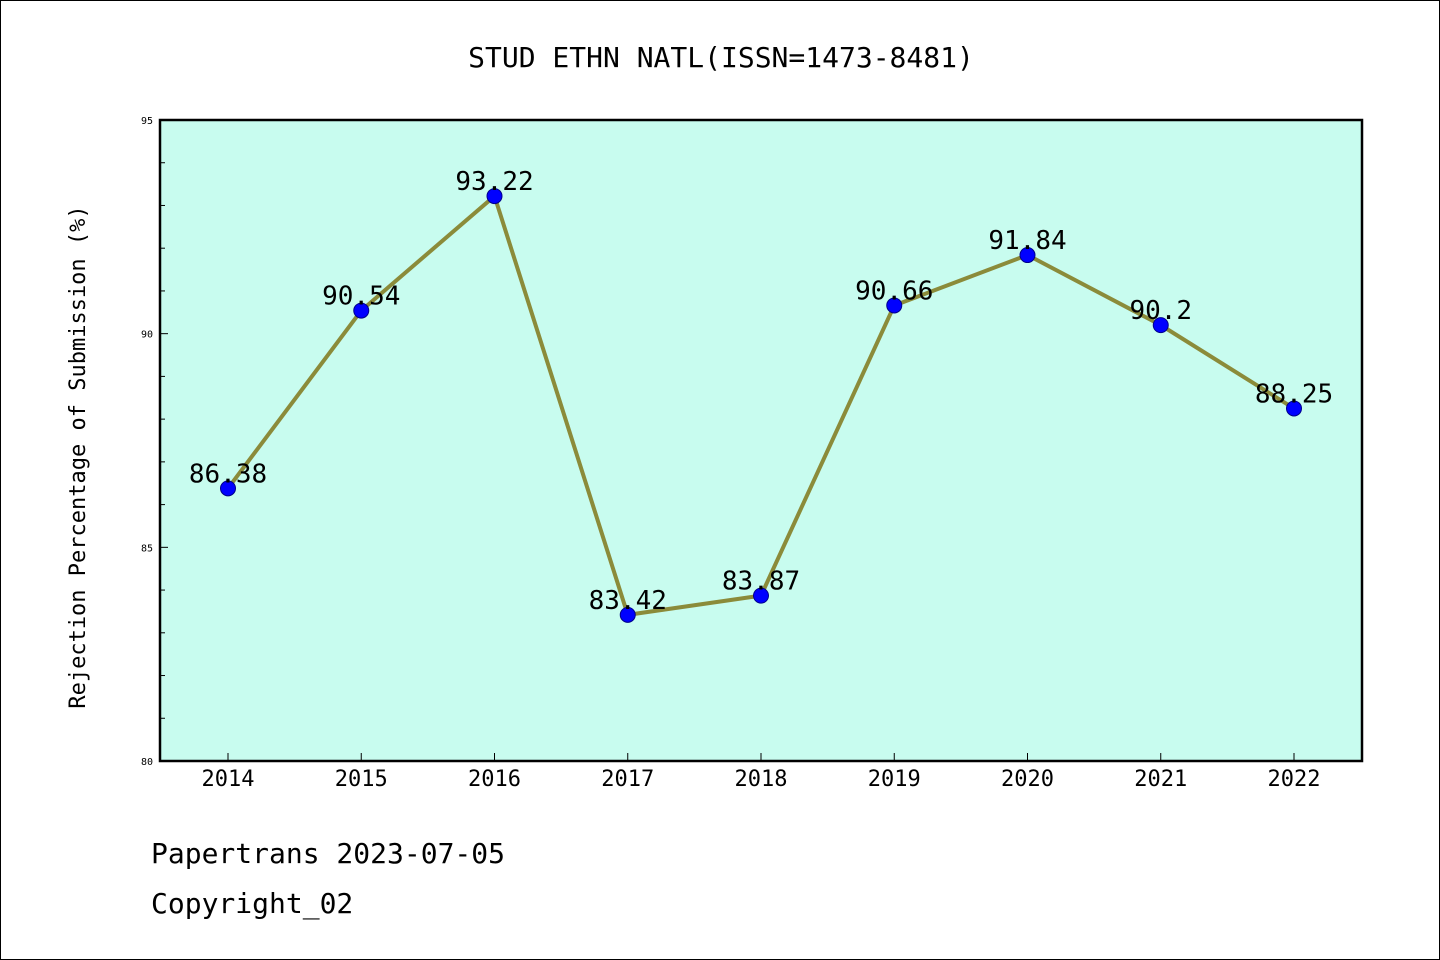 Image resolution: width=1440 pixels, height=960 pixels. What do you see at coordinates (78, 456) in the screenshot?
I see `y-axis-label: Rejection Percentage of Submission (%)` at bounding box center [78, 456].